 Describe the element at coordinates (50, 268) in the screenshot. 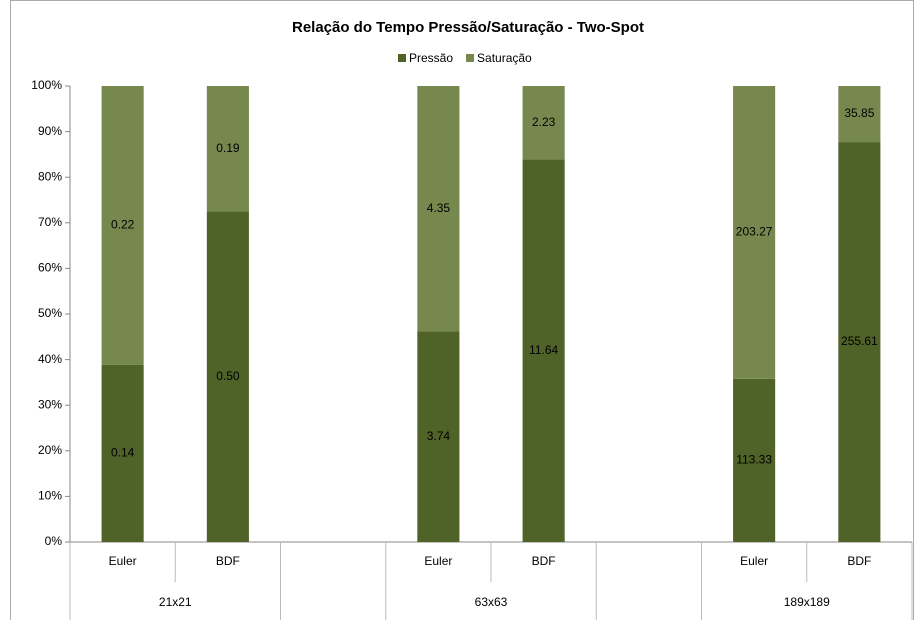

I see `y-tick-label: 60%` at that location.